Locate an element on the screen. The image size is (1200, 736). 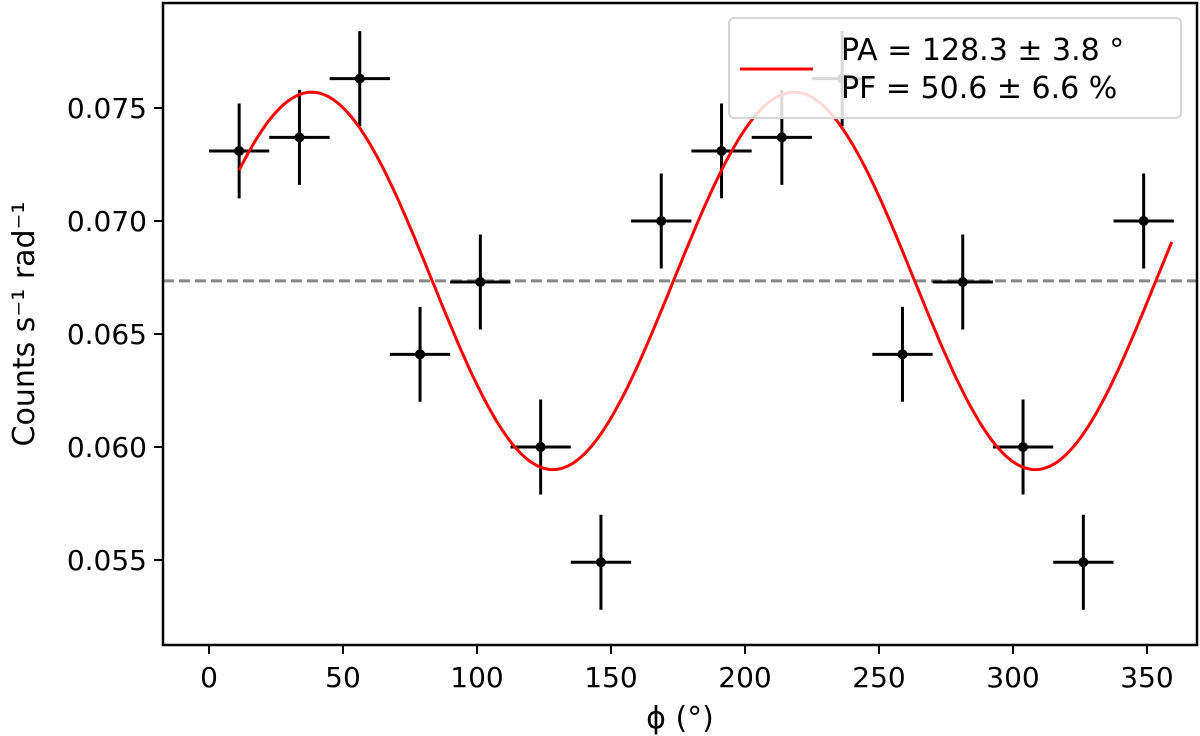
y-axis-label: Counts s⁻¹ rad⁻¹ is located at coordinates (24, 324).